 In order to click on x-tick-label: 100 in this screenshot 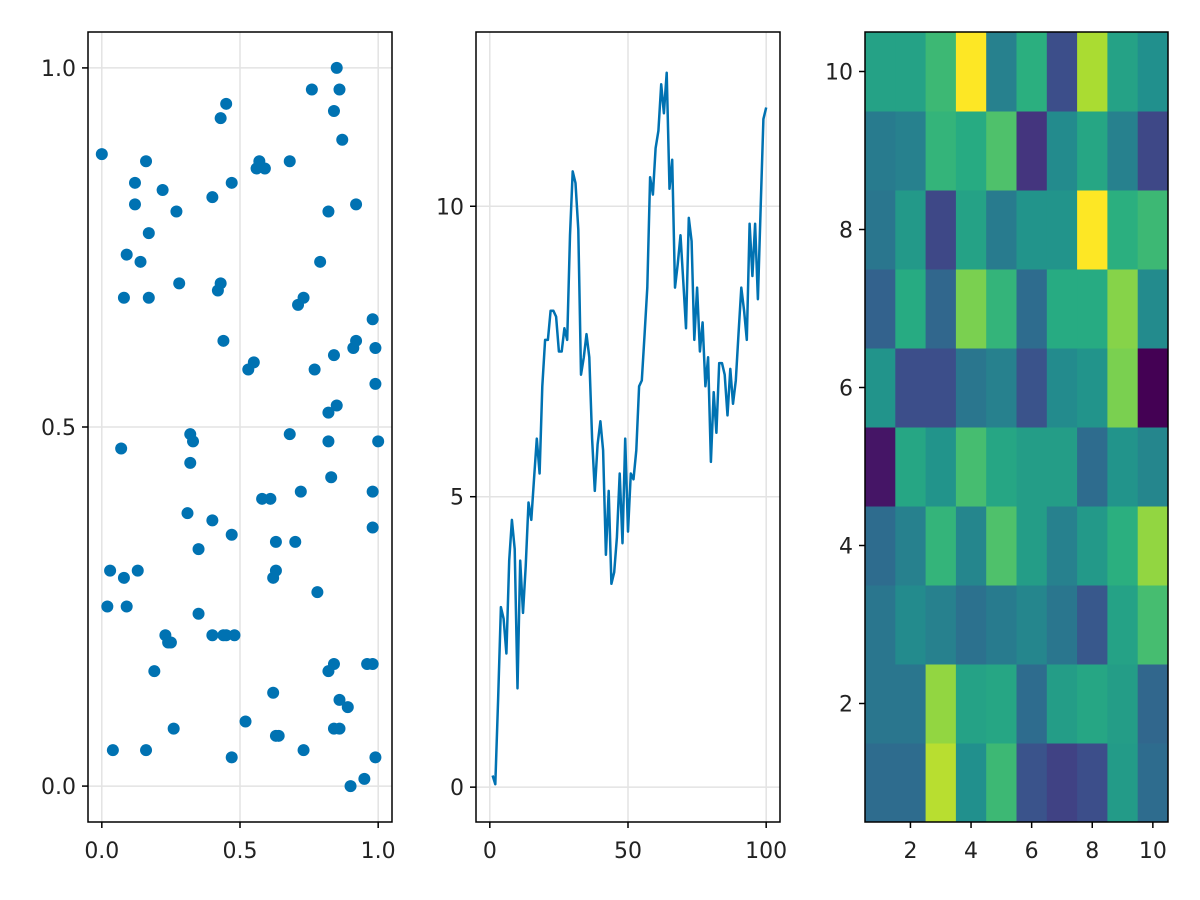, I will do `click(766, 851)`.